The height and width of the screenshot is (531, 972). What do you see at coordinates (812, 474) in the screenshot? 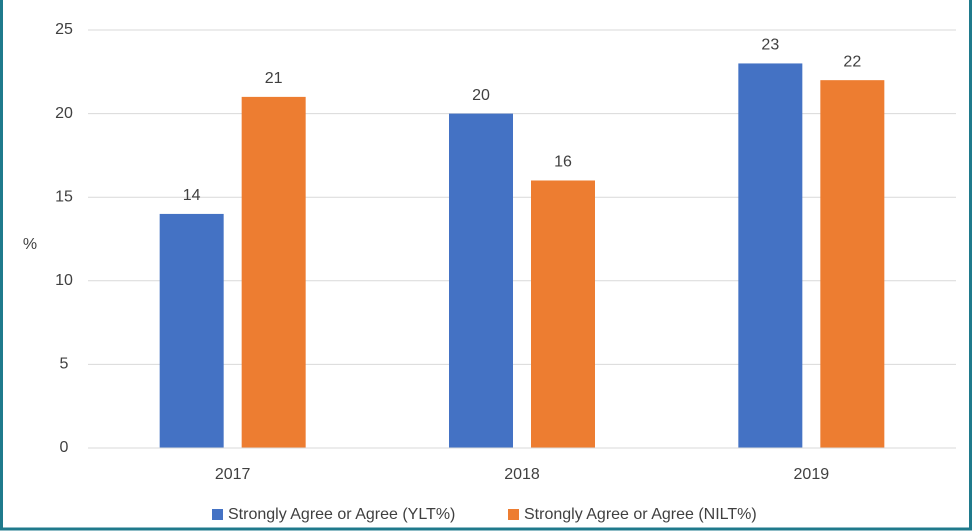
I see `x-tick-label: 2019` at bounding box center [812, 474].